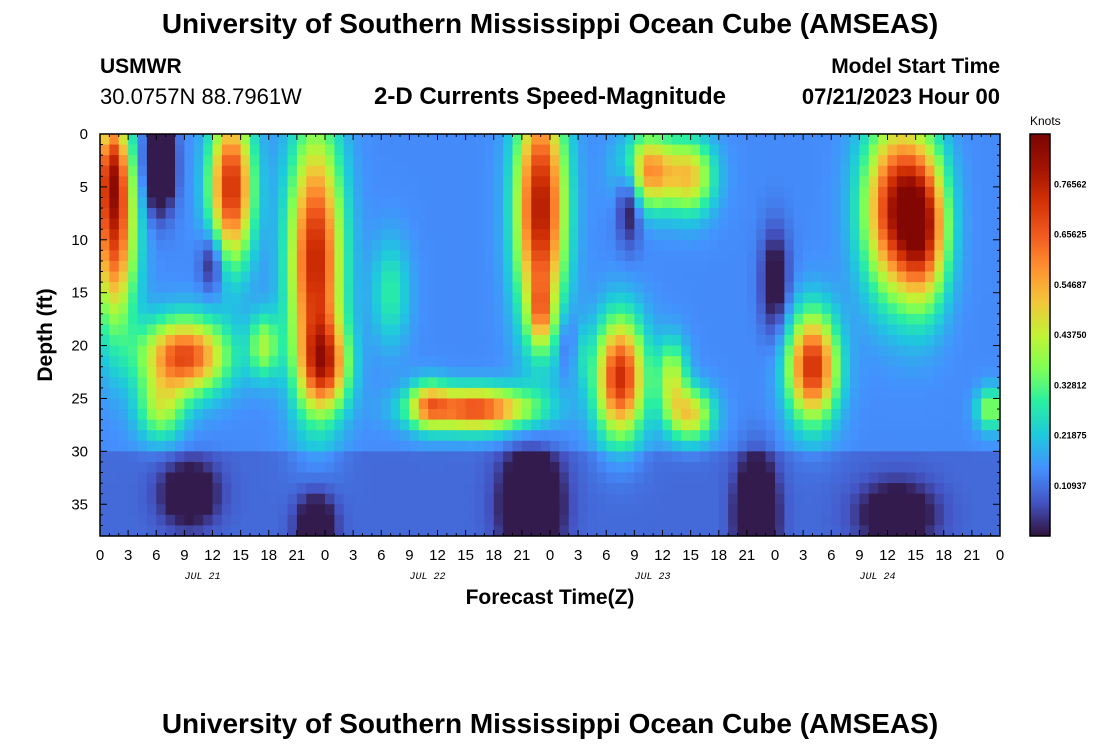  What do you see at coordinates (212, 555) in the screenshot?
I see `x-tick-label: 12` at bounding box center [212, 555].